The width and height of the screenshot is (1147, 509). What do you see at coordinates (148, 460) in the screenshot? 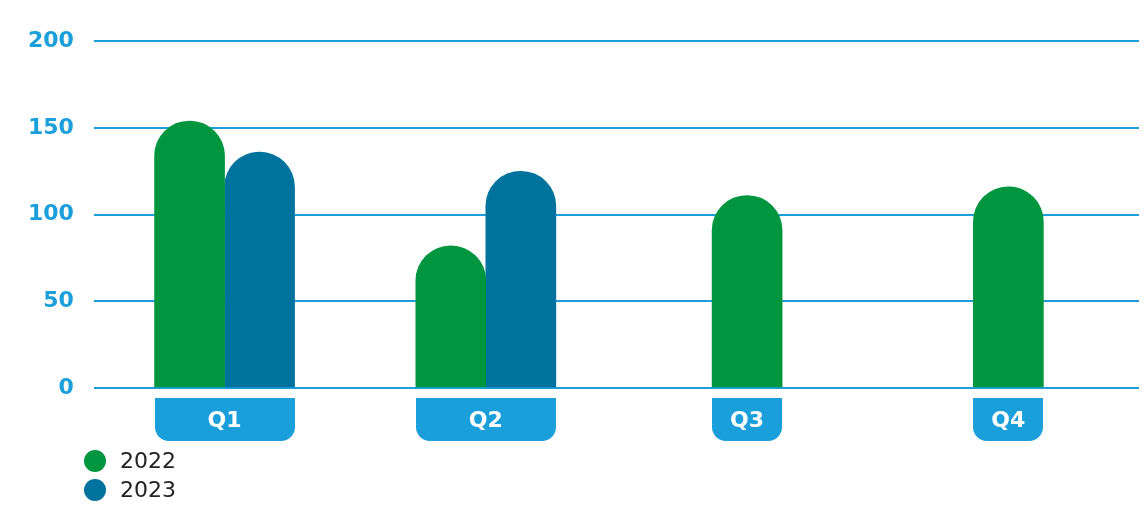
I see `legend-label: 2022` at bounding box center [148, 460].